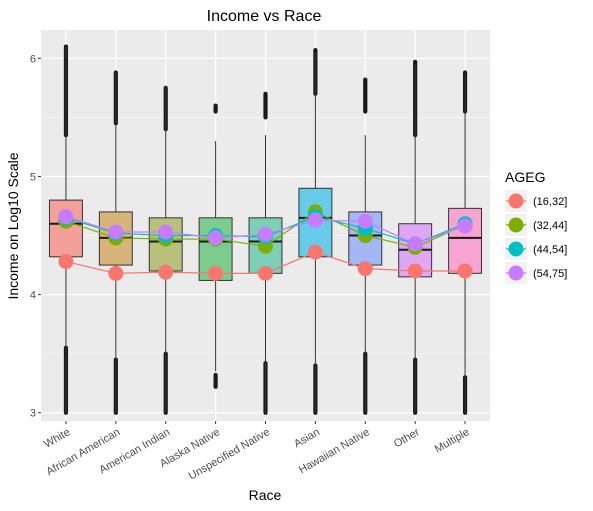 The width and height of the screenshot is (593, 511). What do you see at coordinates (33, 59) in the screenshot?
I see `y-tick-label: 6` at bounding box center [33, 59].